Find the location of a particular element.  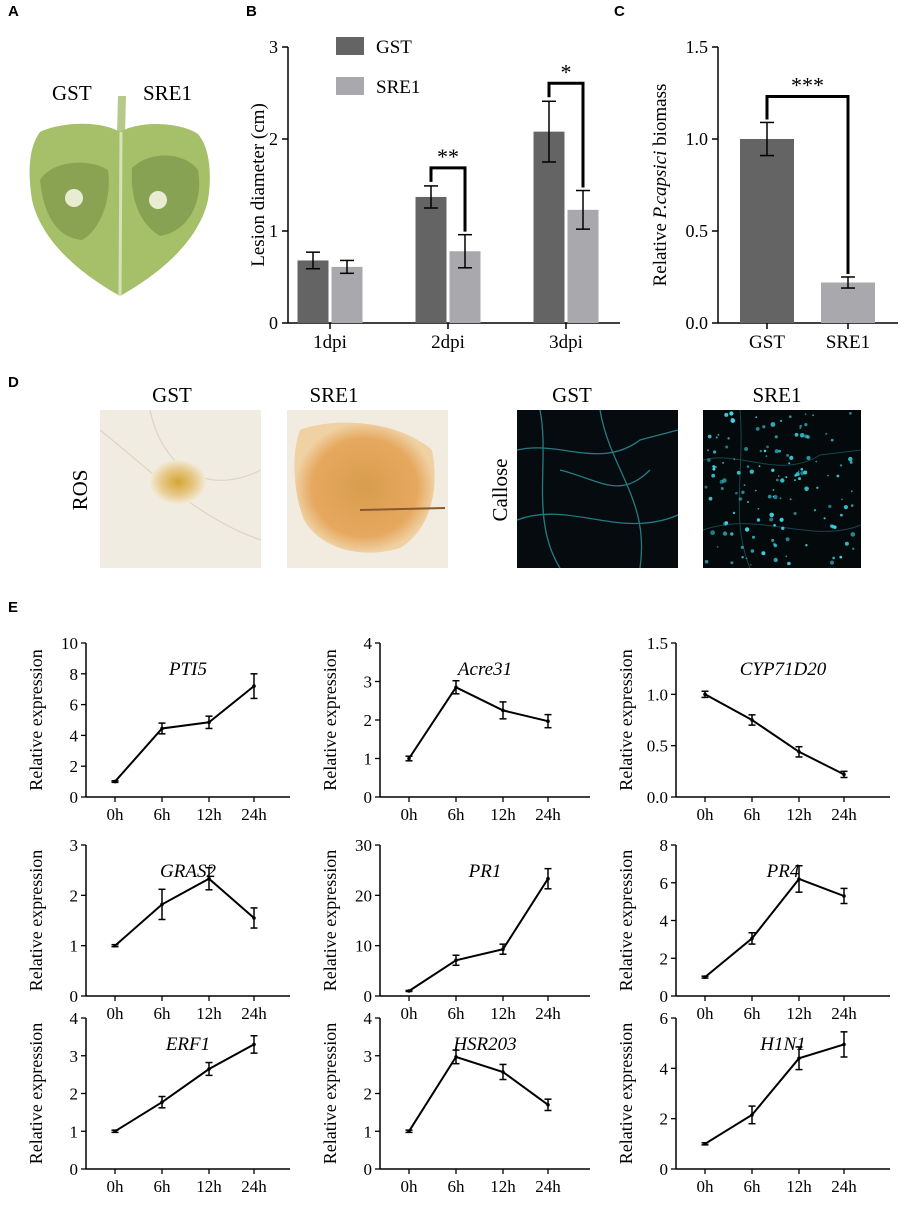

e-y-tick-label: 1 is located at coordinates (368, 1131).